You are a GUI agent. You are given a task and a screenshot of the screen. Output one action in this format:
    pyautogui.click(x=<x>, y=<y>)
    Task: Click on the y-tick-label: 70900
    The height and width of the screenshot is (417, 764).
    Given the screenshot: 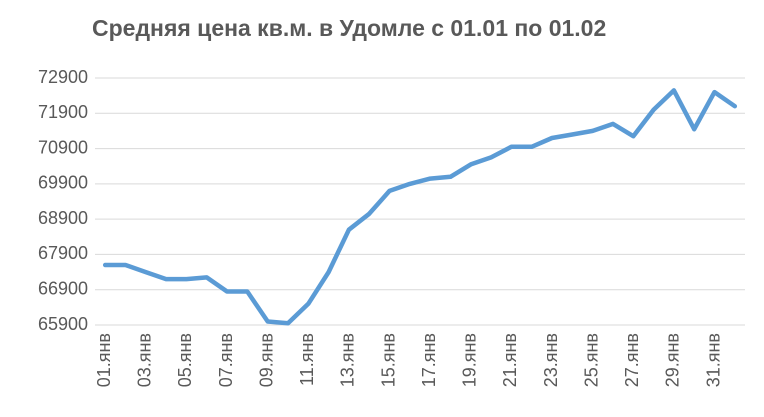 What is the action you would take?
    pyautogui.click(x=63, y=147)
    